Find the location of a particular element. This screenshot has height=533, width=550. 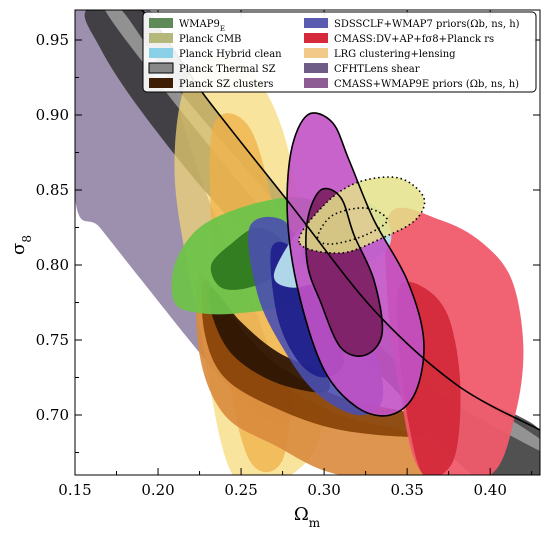

y-tick-label: 0.70 is located at coordinates (52, 415).